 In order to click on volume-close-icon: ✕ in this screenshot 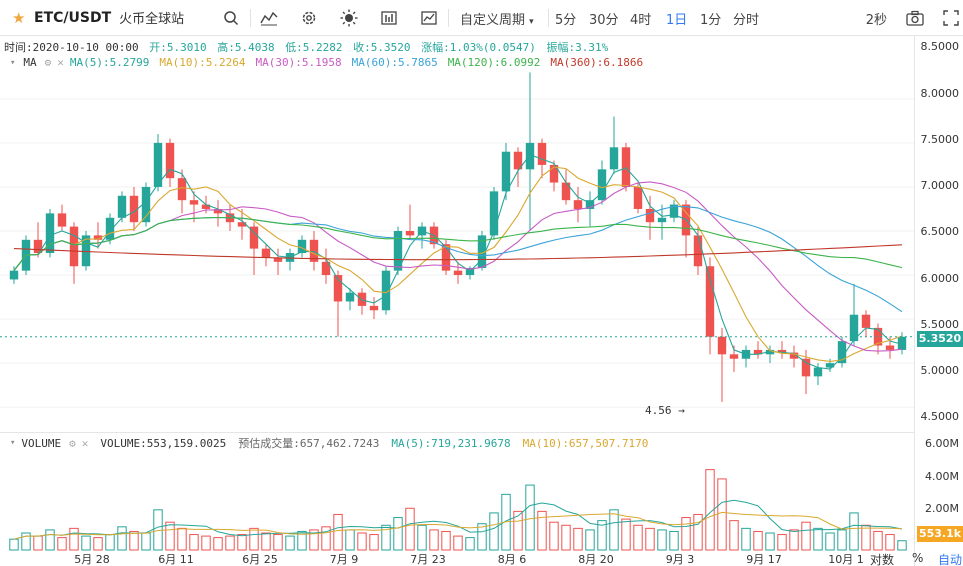, I will do `click(85, 443)`.